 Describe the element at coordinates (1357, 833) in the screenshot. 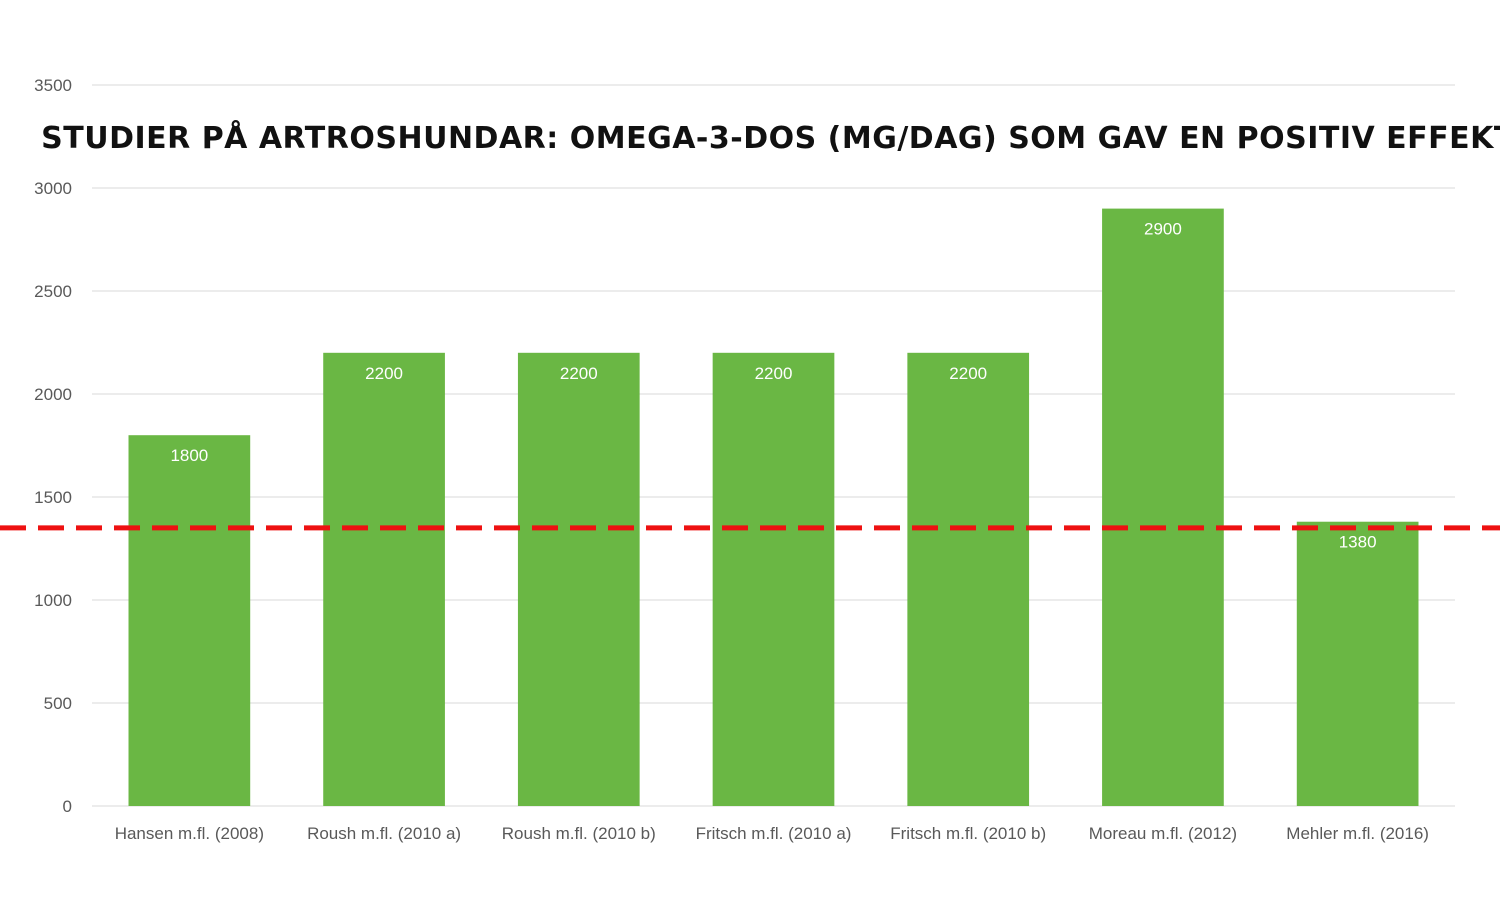

I see `x-category-label: Mehler m.fl. (2016)` at that location.